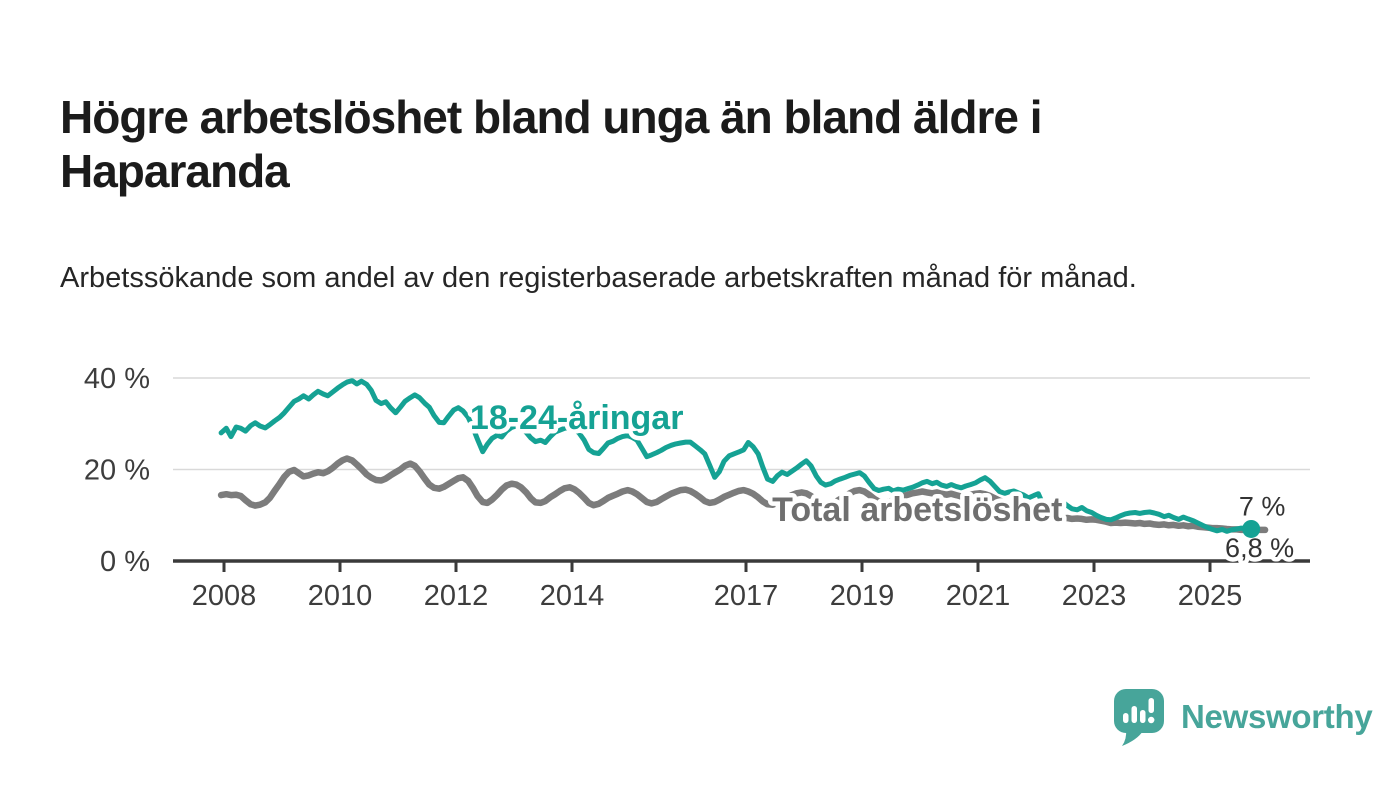 The height and width of the screenshot is (794, 1400). I want to click on end-marker-dot-18-24-aringar, so click(1251, 528).